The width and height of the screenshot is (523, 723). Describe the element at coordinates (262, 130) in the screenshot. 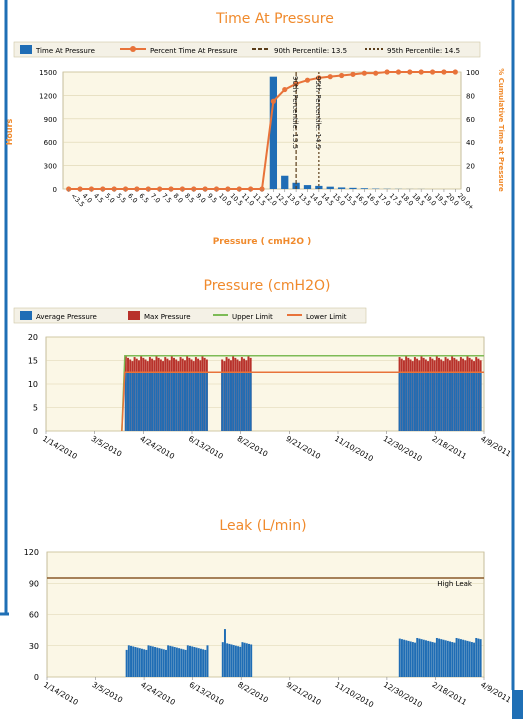

I see `chart1-plot-area` at that location.